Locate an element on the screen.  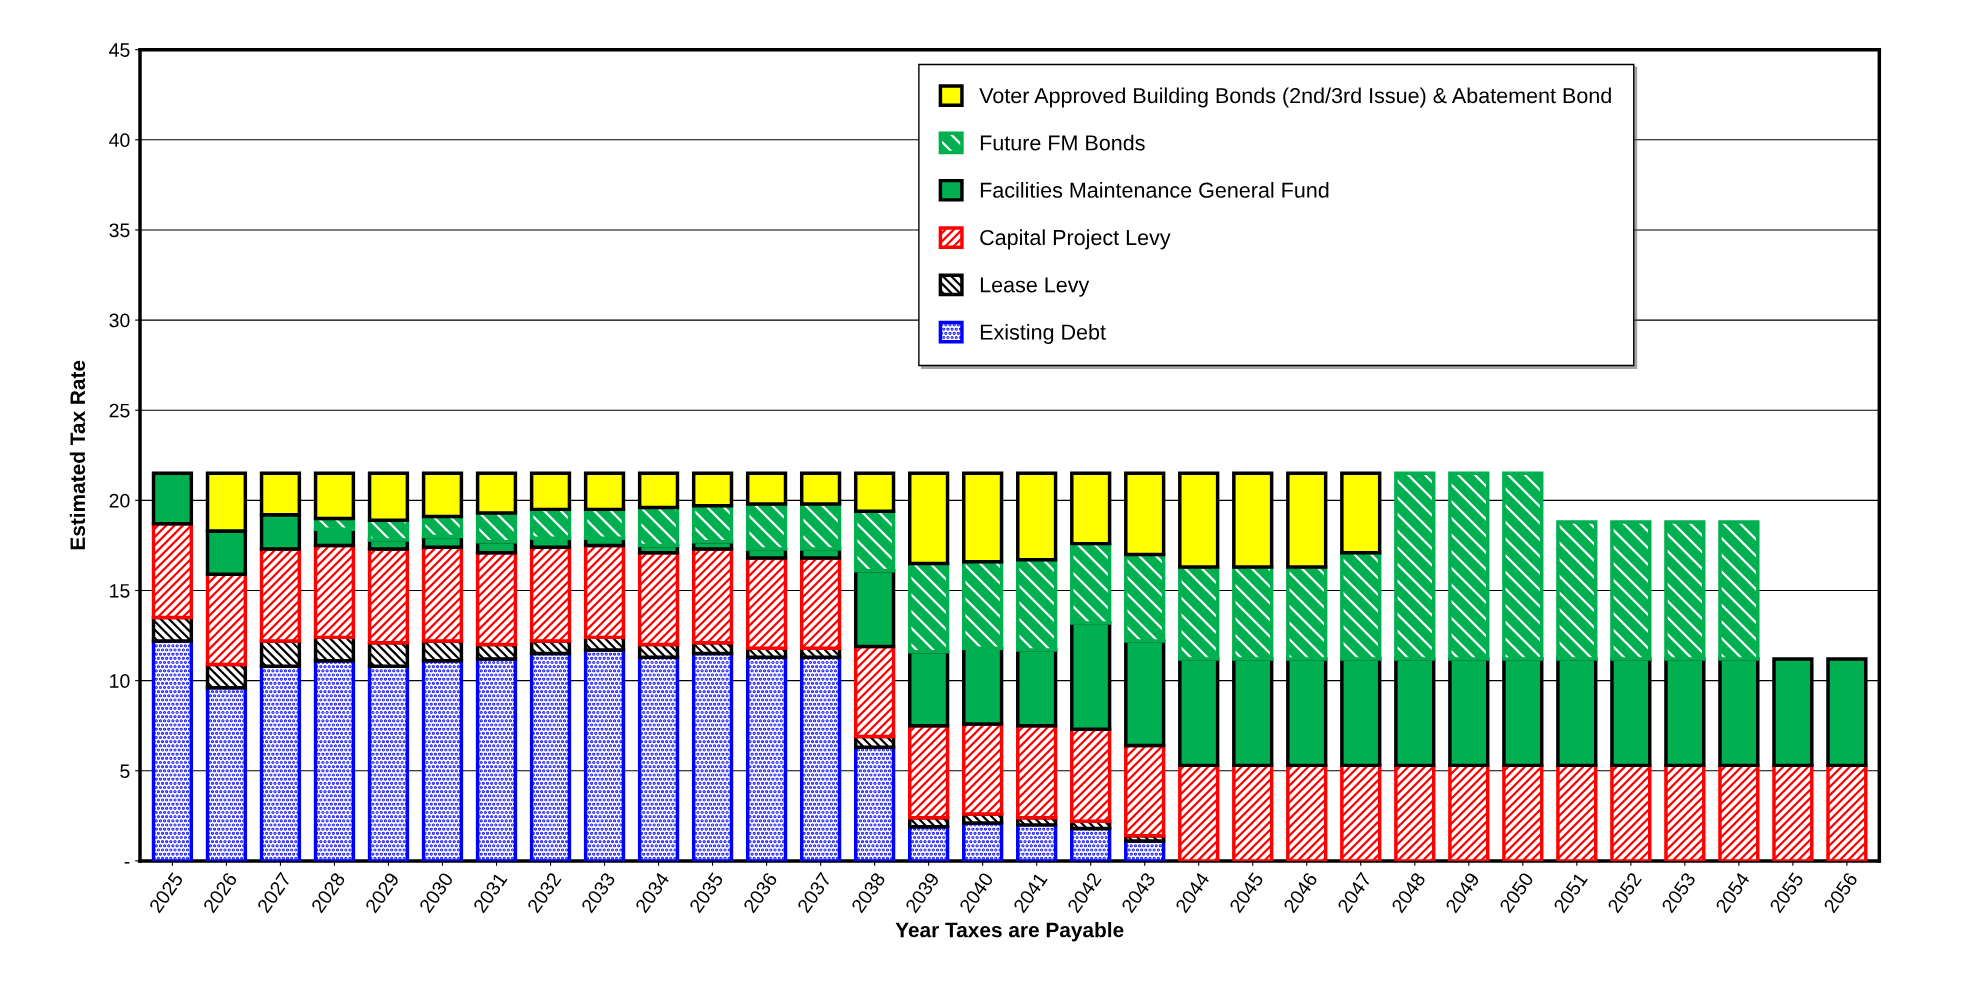
legend-label: Capital Project Levy is located at coordinates (1075, 239).